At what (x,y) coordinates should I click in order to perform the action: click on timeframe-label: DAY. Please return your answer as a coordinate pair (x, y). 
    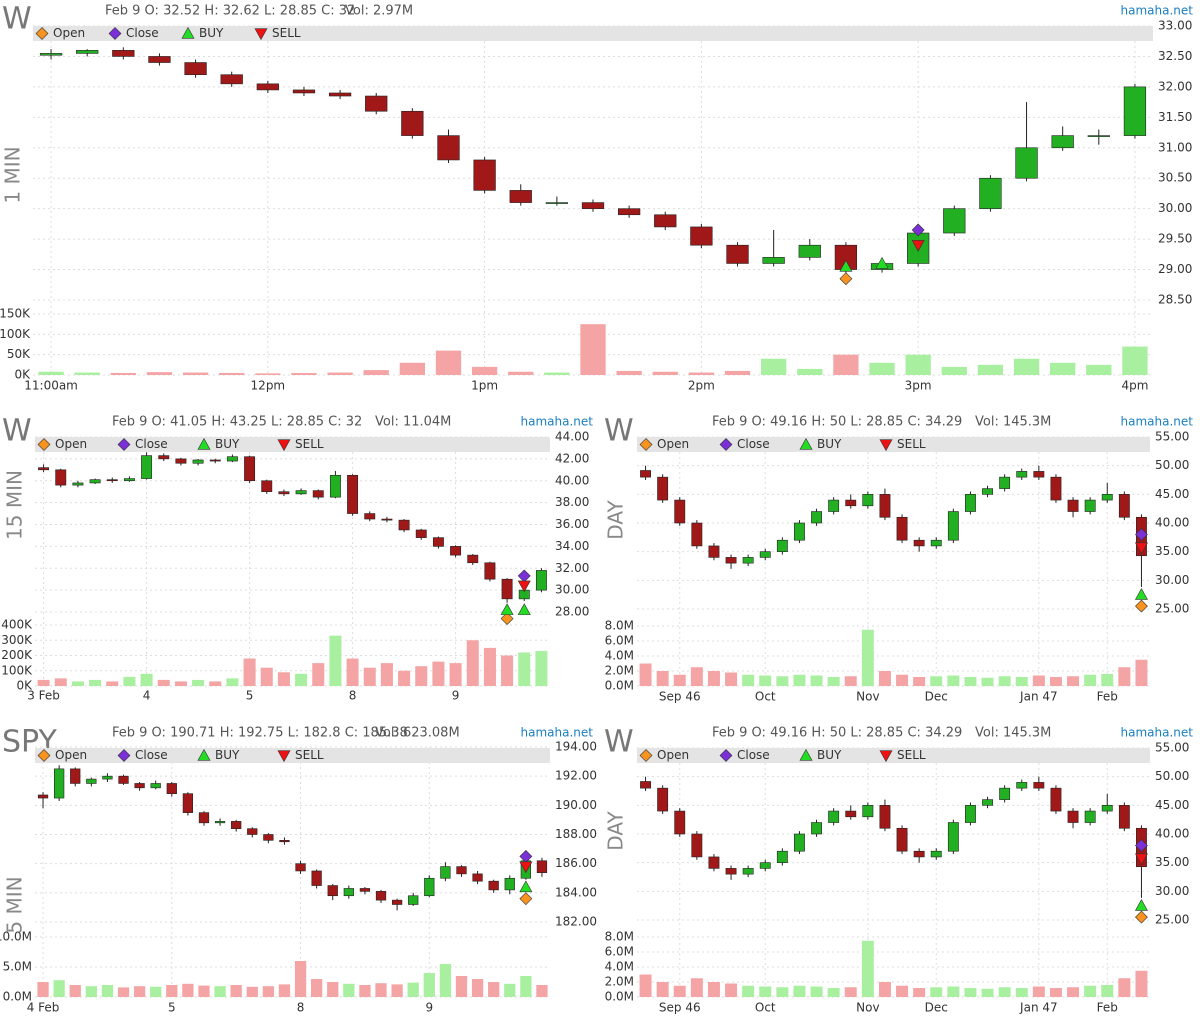
    Looking at the image, I should click on (616, 831).